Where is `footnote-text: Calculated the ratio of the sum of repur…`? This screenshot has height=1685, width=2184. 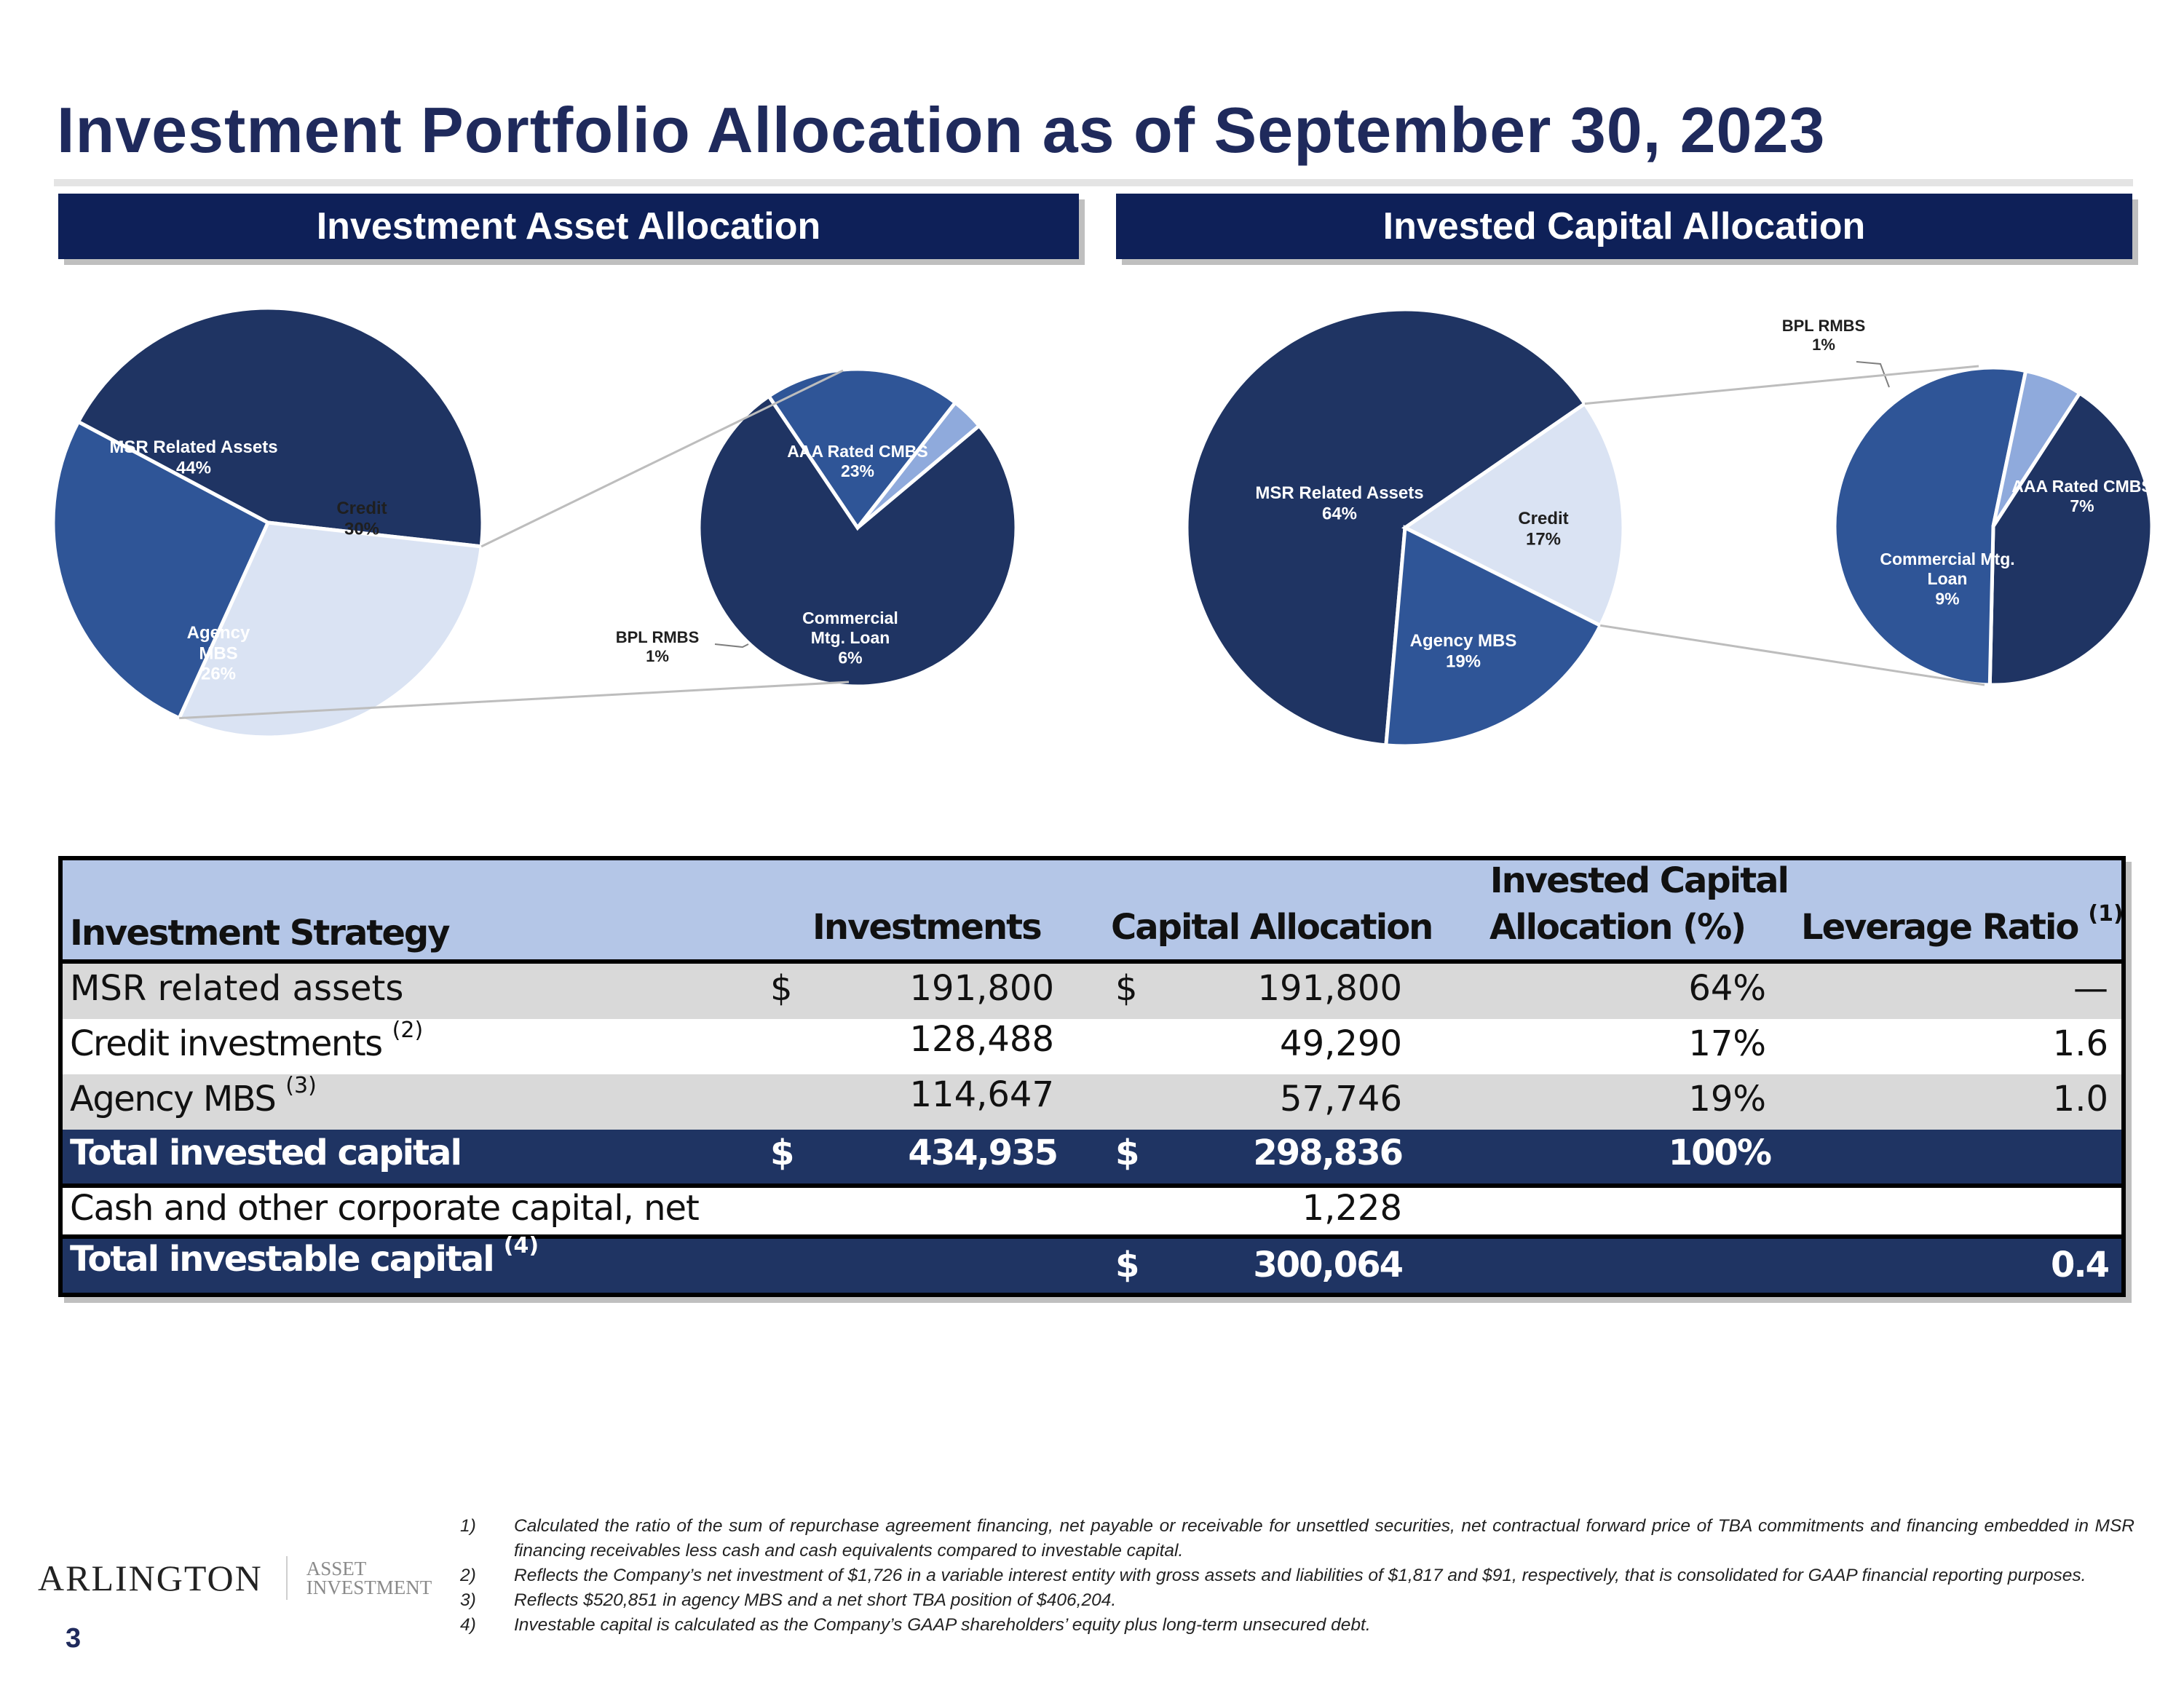
footnote-text: Calculated the ratio of the sum of repur… is located at coordinates (1324, 1538).